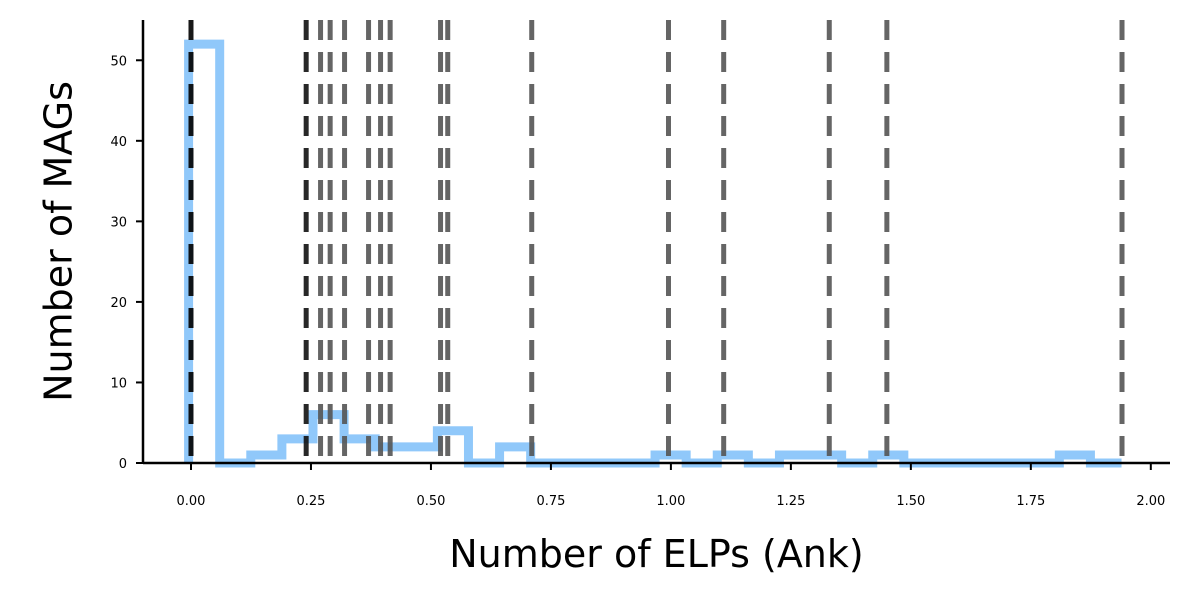  I want to click on x-tick-label: 1.00, so click(670, 501).